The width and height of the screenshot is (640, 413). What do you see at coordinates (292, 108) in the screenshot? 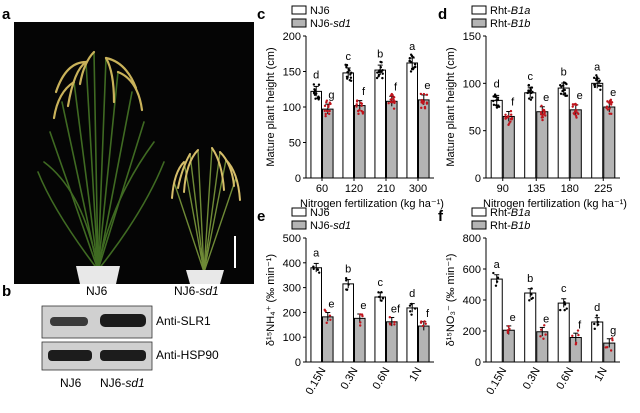
I see `y-tick-label-c: 100` at bounding box center [292, 108].